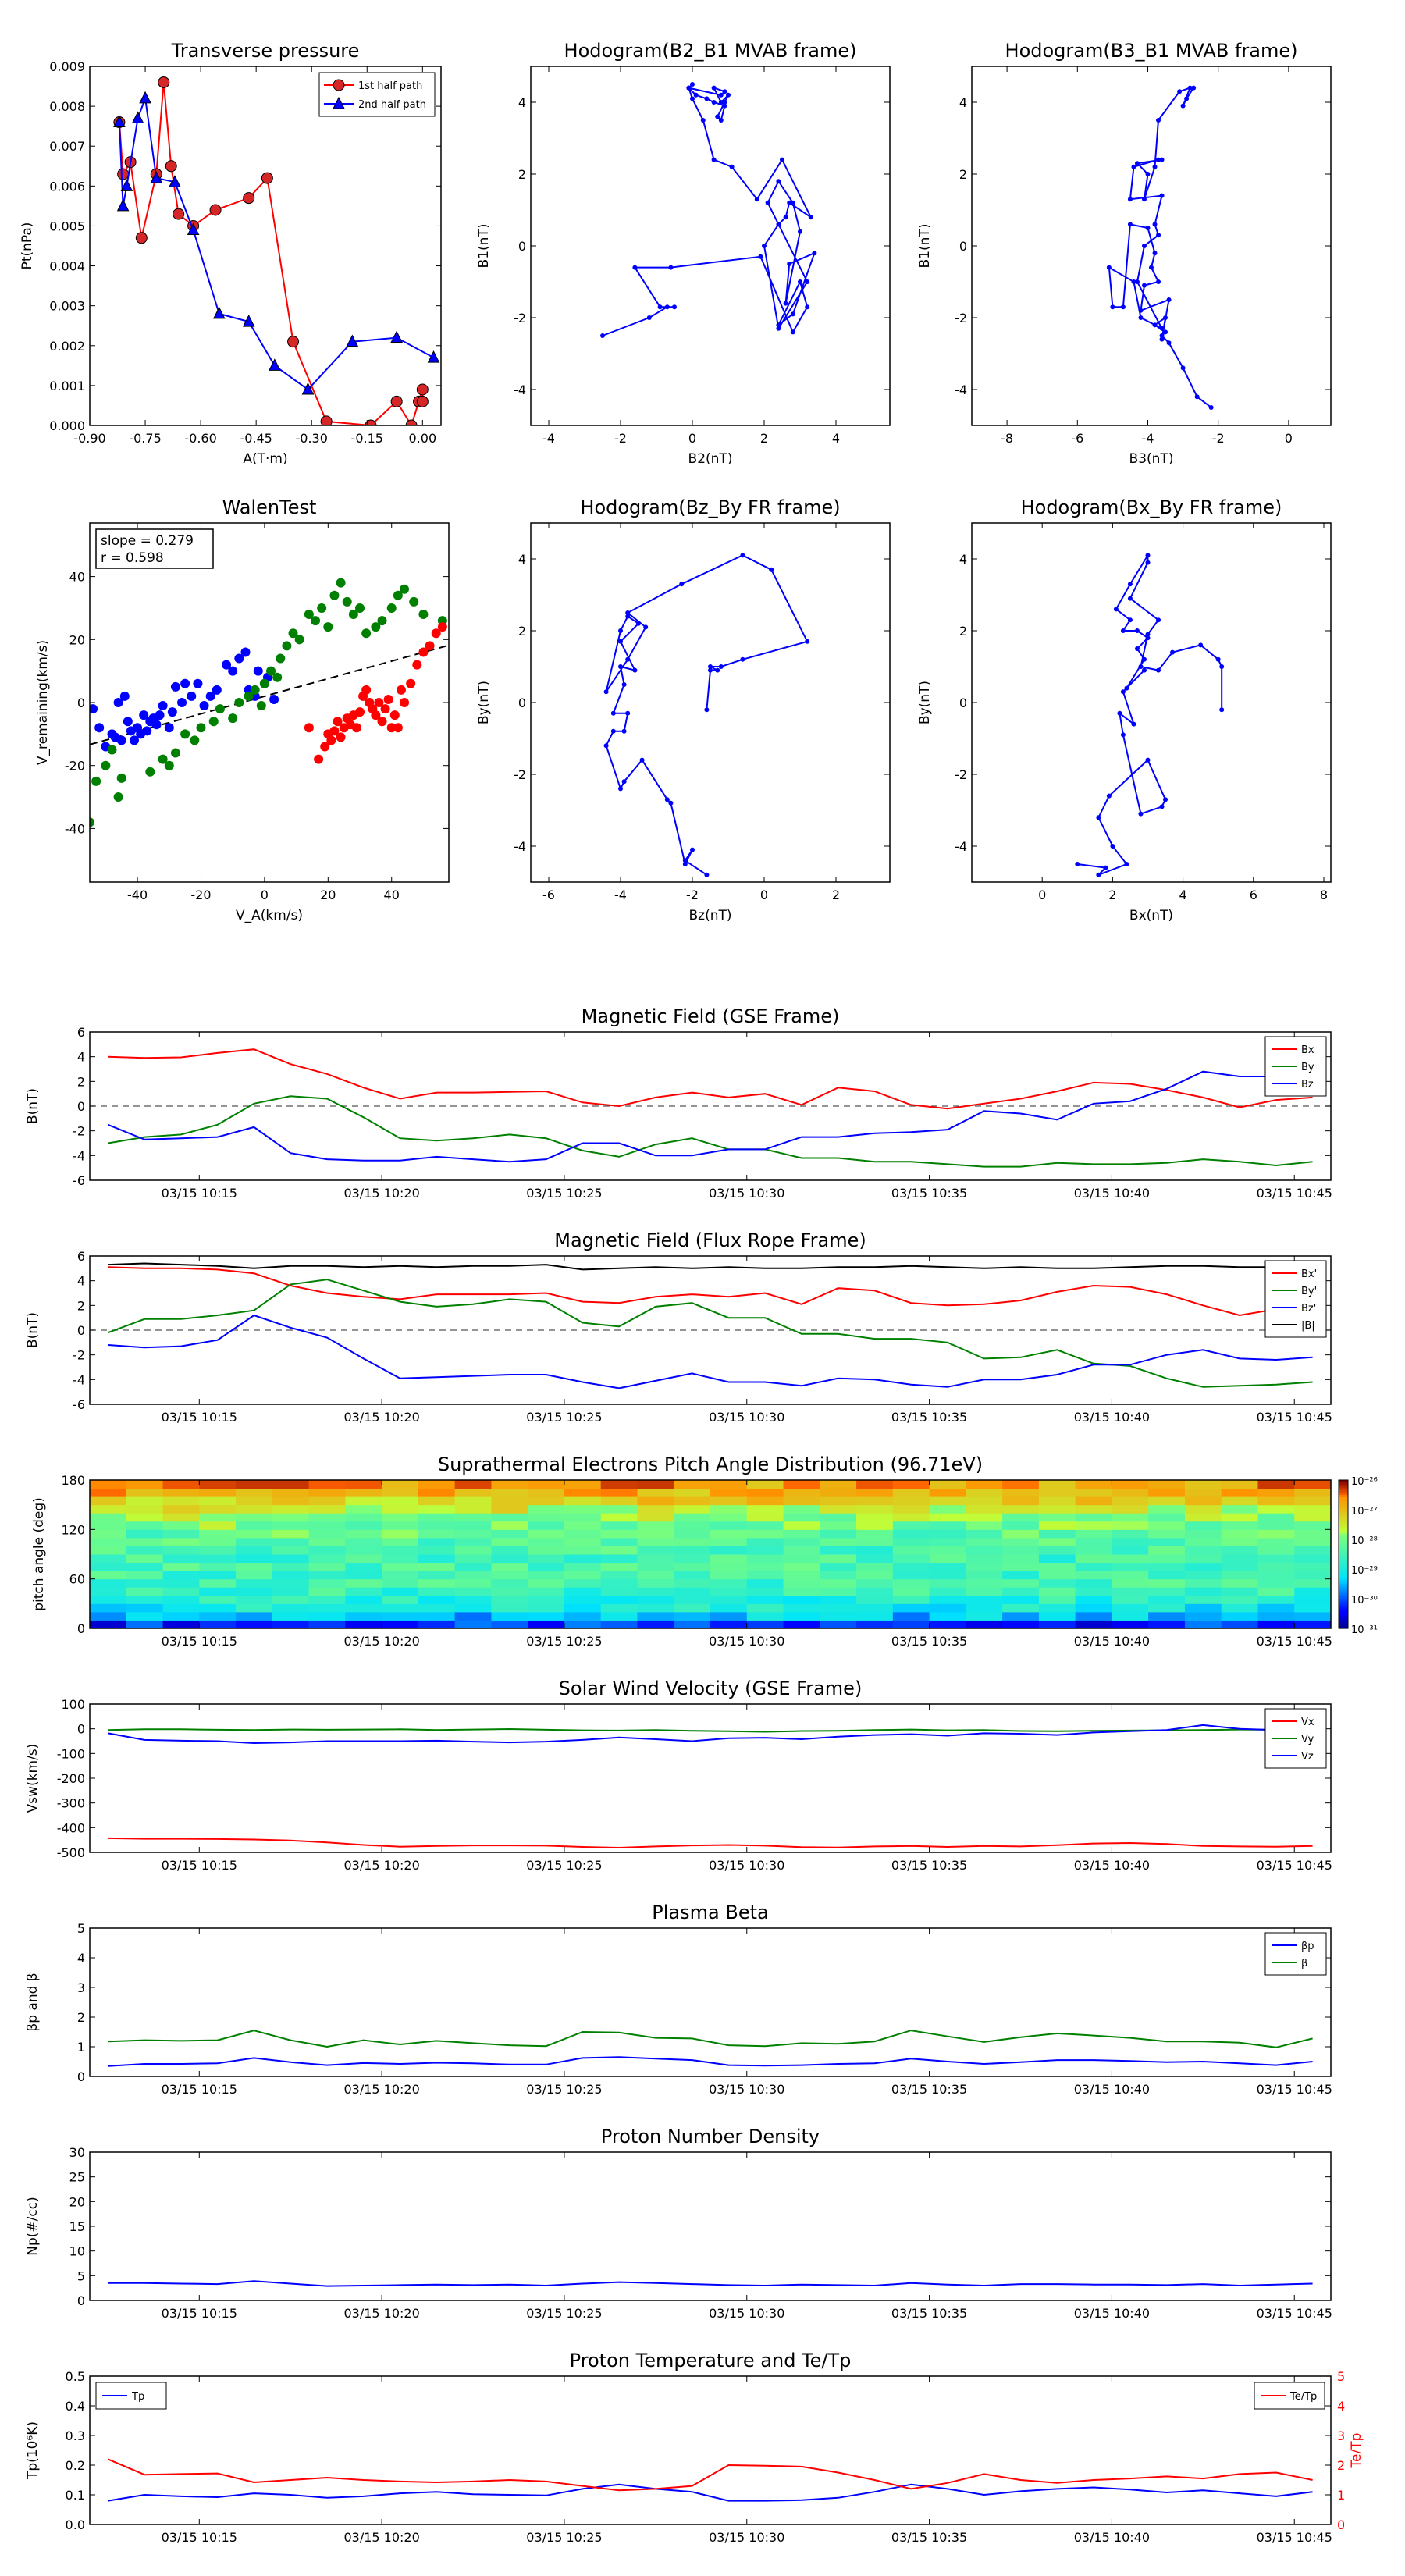 The image size is (1405, 2576). What do you see at coordinates (747, 1865) in the screenshot?
I see `x-tick-label: 03/15 10:30` at bounding box center [747, 1865].